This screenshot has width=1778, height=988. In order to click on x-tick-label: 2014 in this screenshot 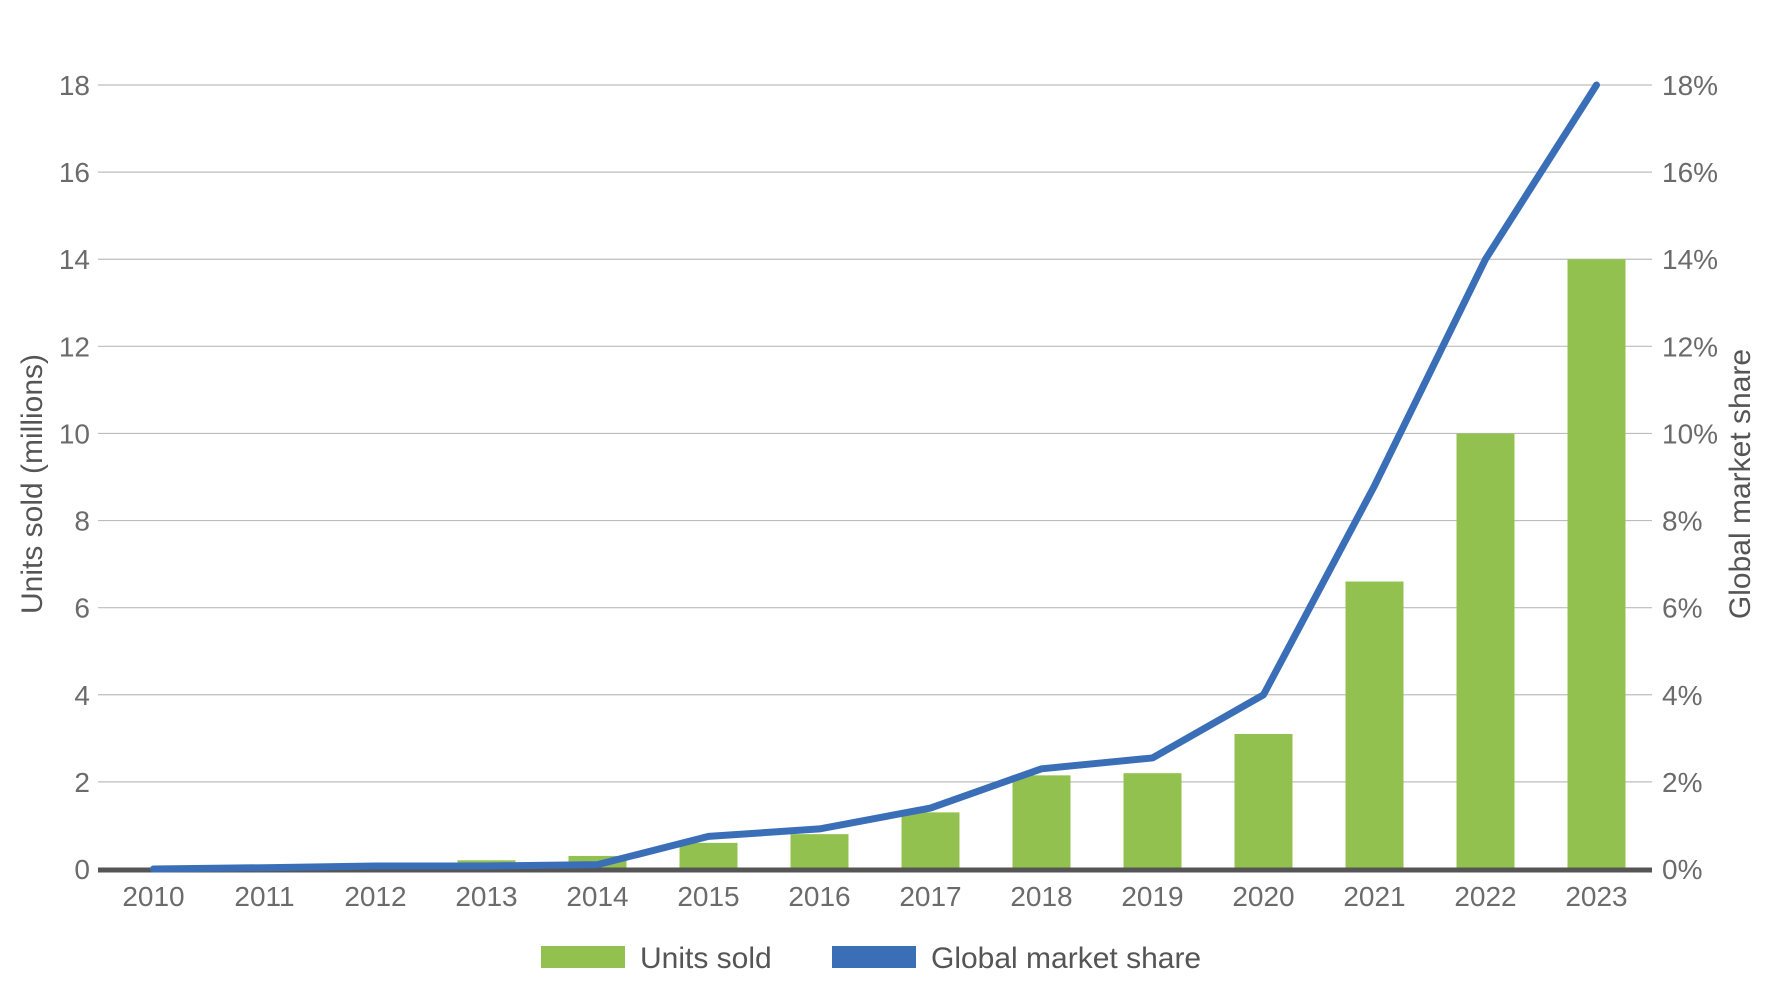, I will do `click(597, 896)`.